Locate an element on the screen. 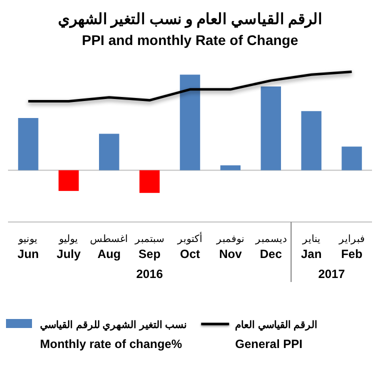  chart-title: الرقم القياسي العام و نسب التغير الشهري is located at coordinates (190, 20).